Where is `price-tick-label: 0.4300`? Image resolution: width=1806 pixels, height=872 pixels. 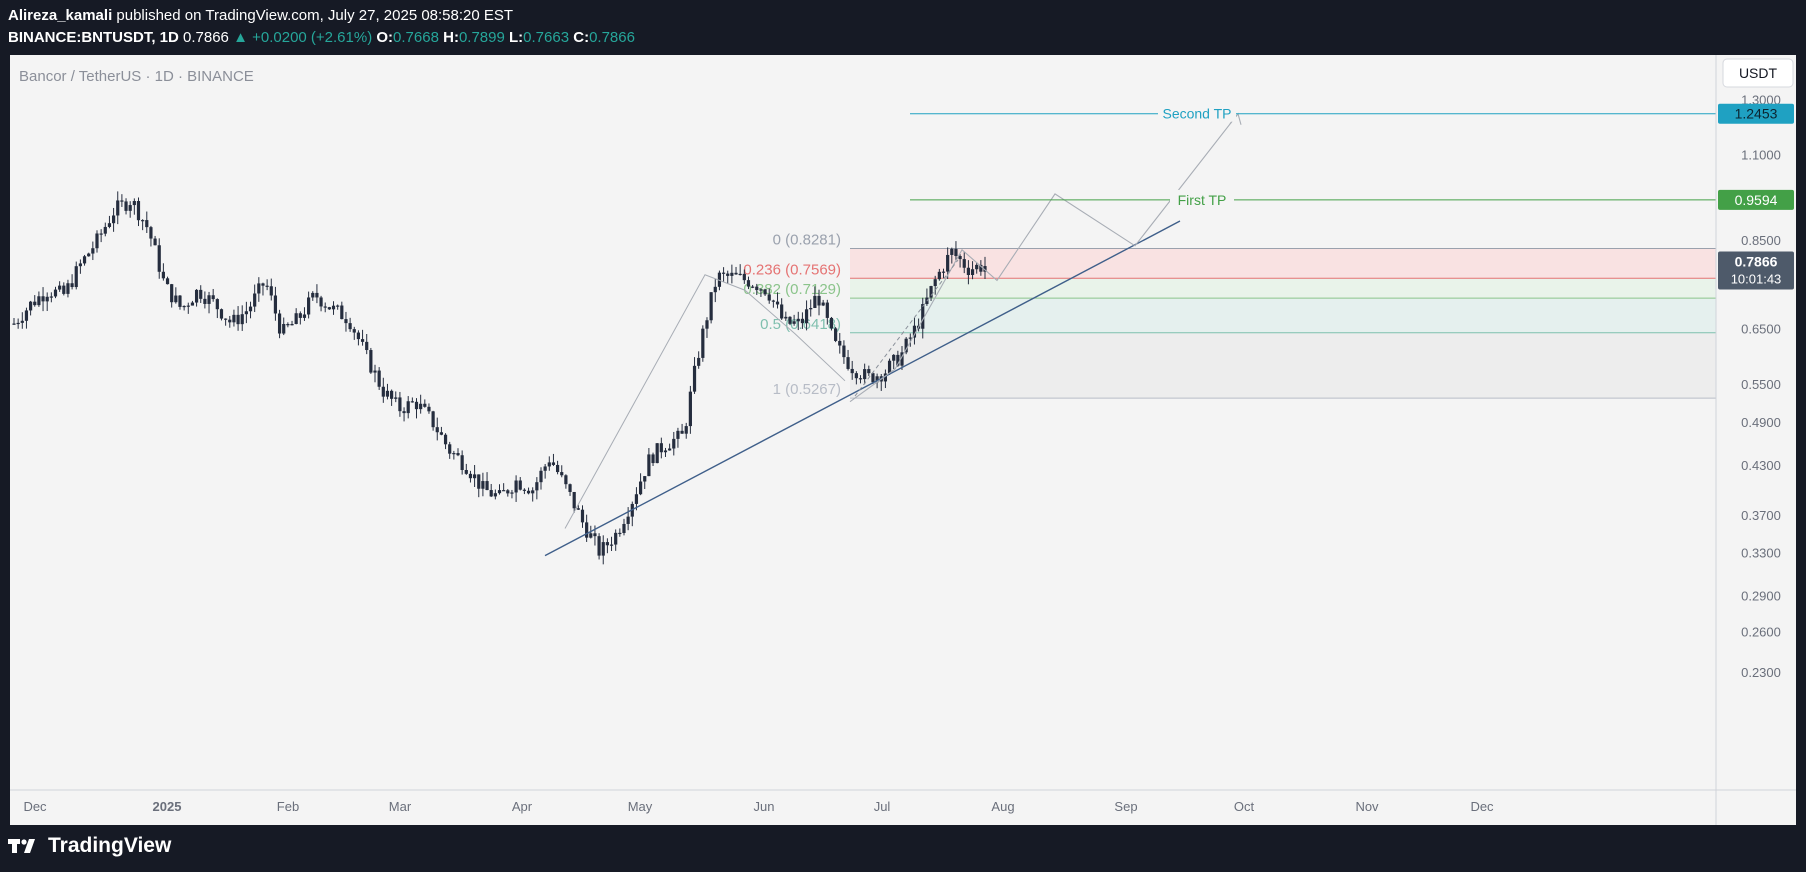 price-tick-label: 0.4300 is located at coordinates (1761, 465).